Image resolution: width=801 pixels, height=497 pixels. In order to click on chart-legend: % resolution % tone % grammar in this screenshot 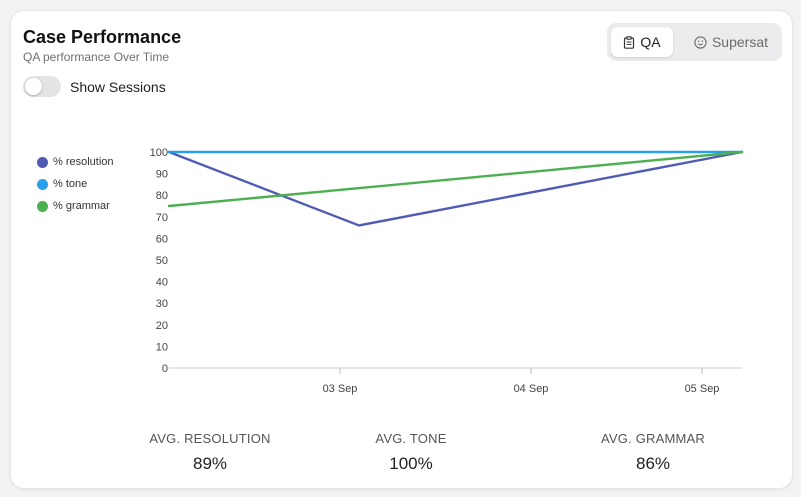, I will do `click(75, 184)`.